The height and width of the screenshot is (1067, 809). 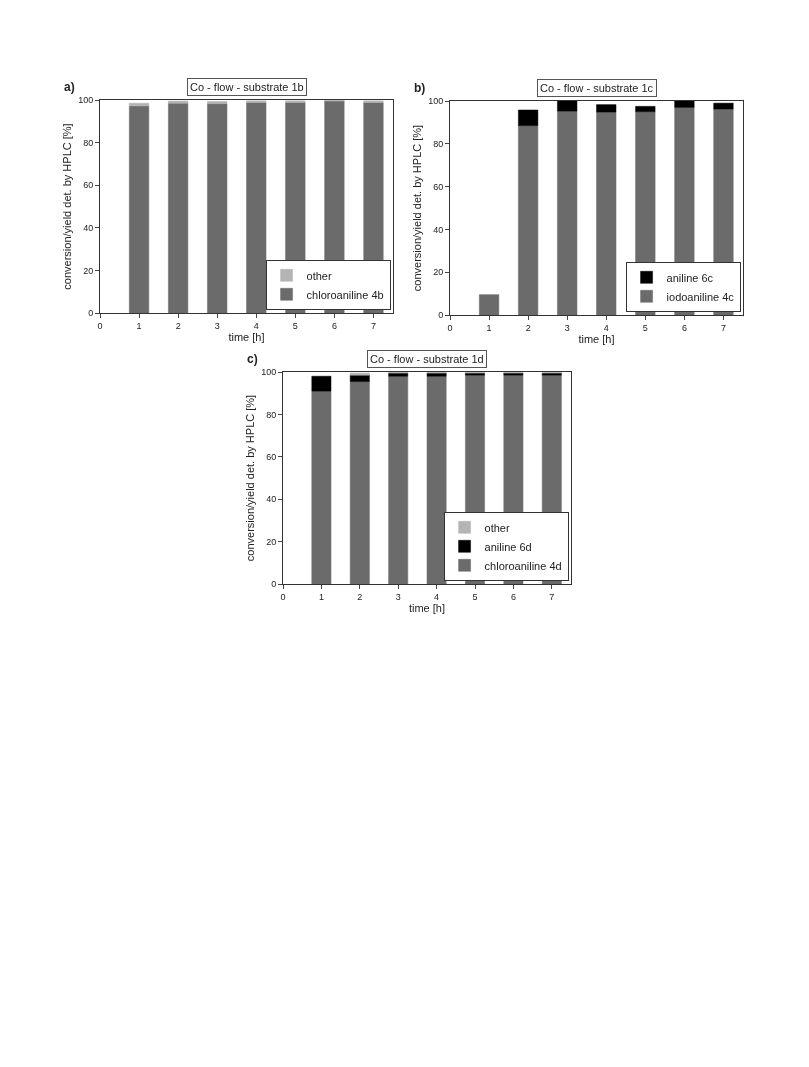 I want to click on legend-label: aniline 6c, so click(x=690, y=277).